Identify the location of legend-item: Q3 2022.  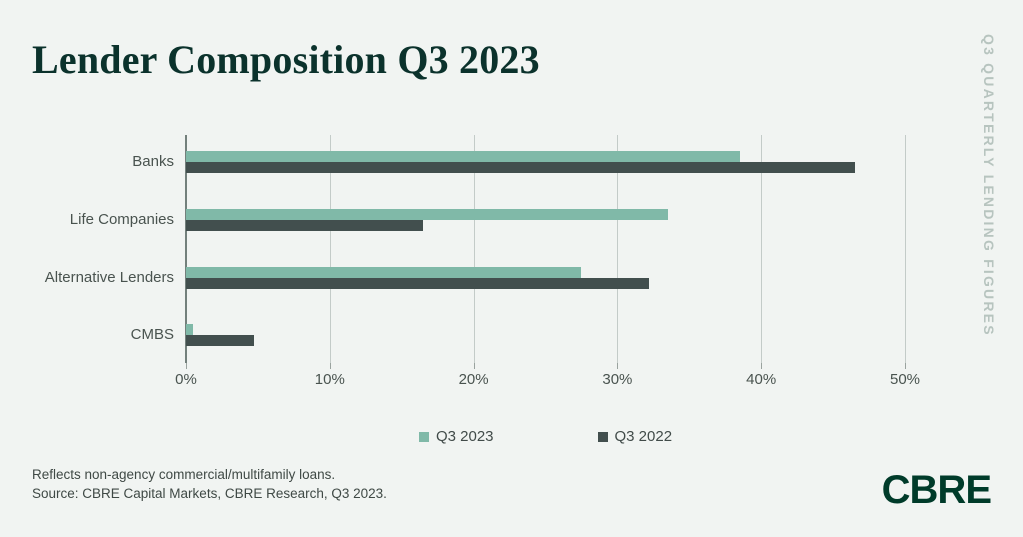
(635, 436).